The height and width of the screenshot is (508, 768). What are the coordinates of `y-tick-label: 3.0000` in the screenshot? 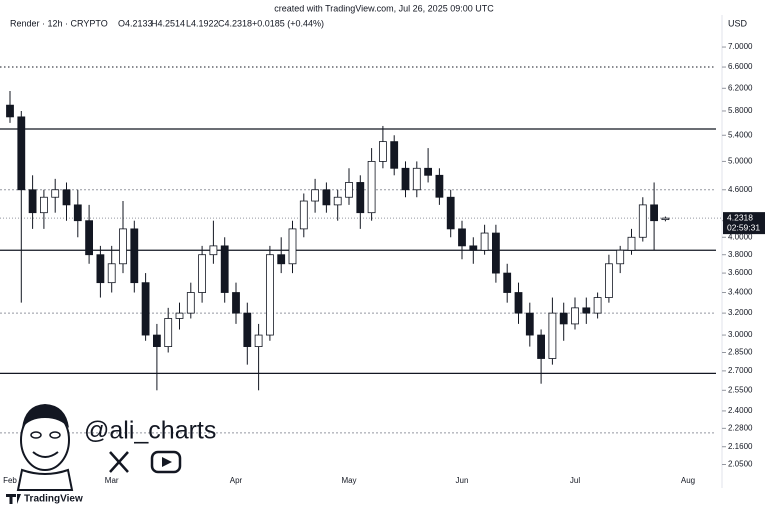 It's located at (740, 334).